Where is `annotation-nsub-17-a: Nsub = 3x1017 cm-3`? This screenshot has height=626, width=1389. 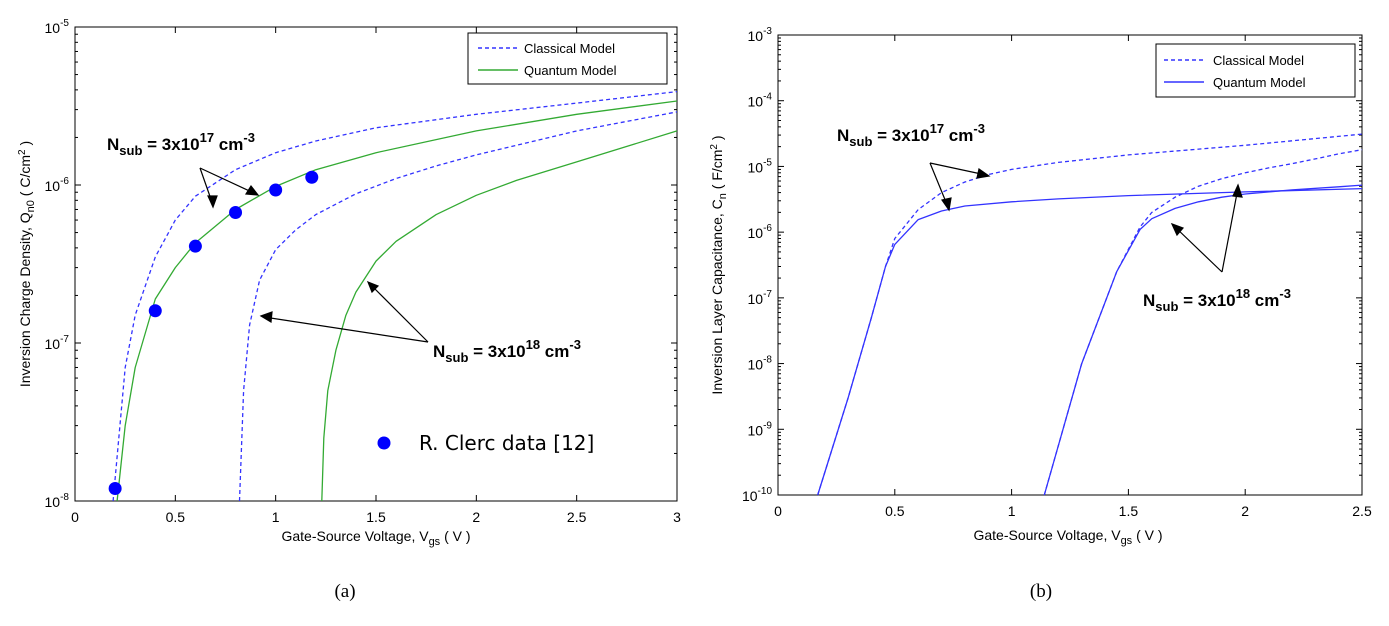 annotation-nsub-17-a: Nsub = 3x1017 cm-3 is located at coordinates (181, 144).